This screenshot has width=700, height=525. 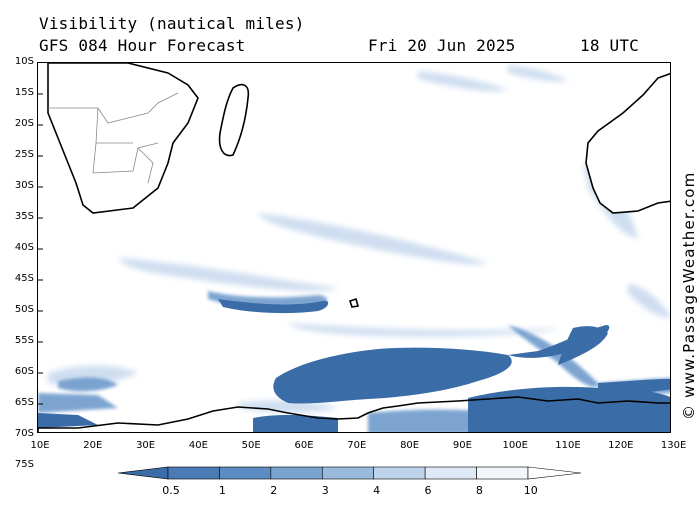 What do you see at coordinates (554, 473) in the screenshot?
I see `legend-arrow-right` at bounding box center [554, 473].